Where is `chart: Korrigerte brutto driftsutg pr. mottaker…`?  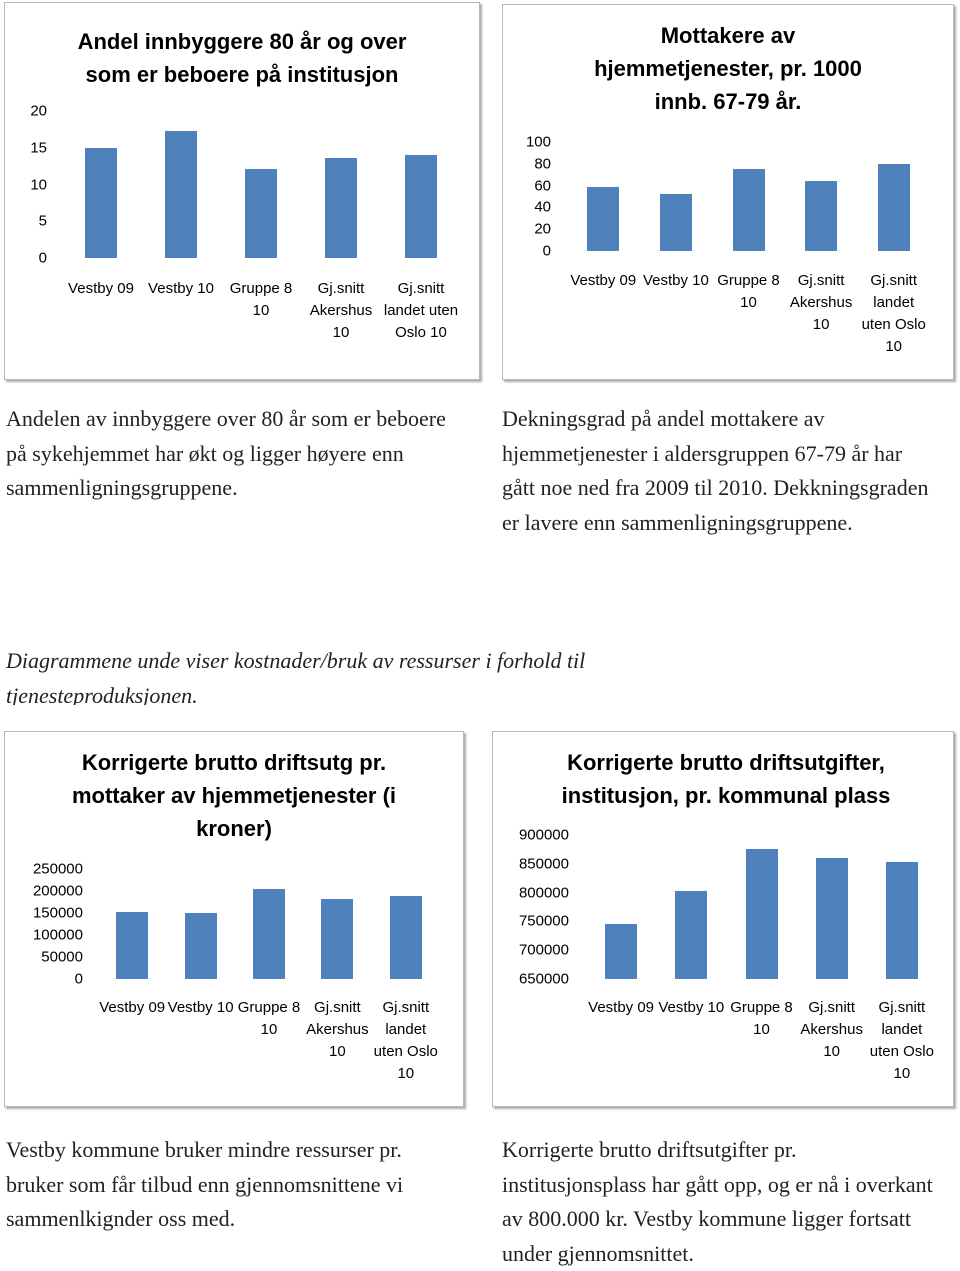 chart: Korrigerte brutto driftsutg pr. mottaker… is located at coordinates (234, 919).